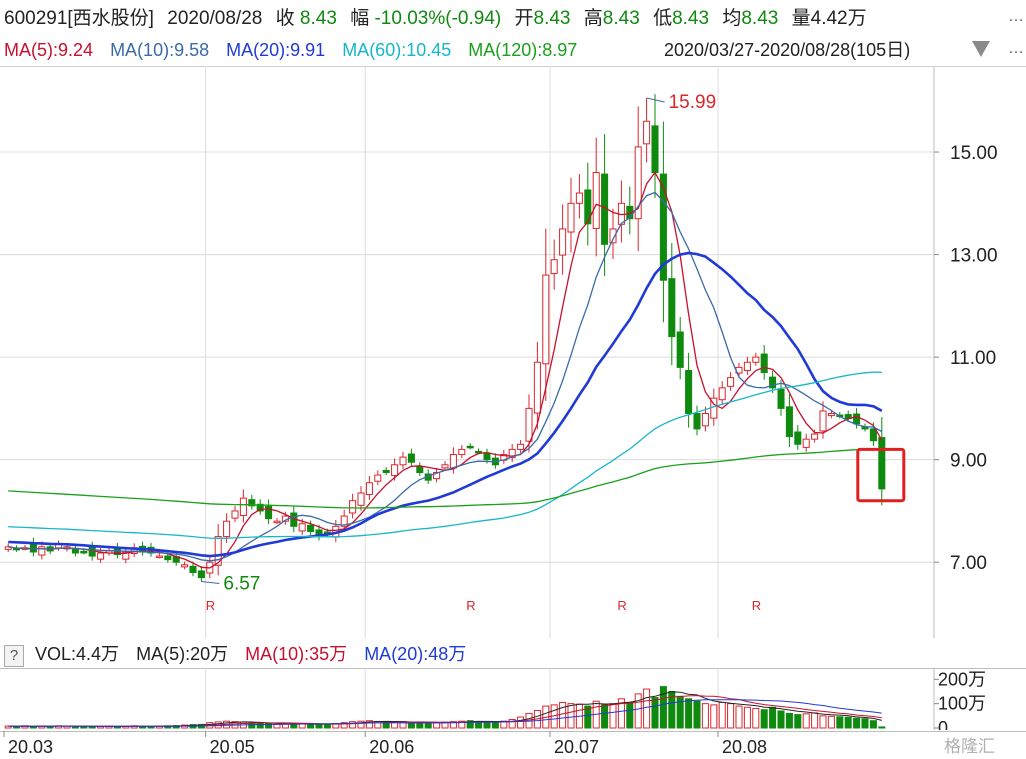 Image resolution: width=1026 pixels, height=759 pixels. I want to click on volume-field: 量4.42万, so click(829, 18).